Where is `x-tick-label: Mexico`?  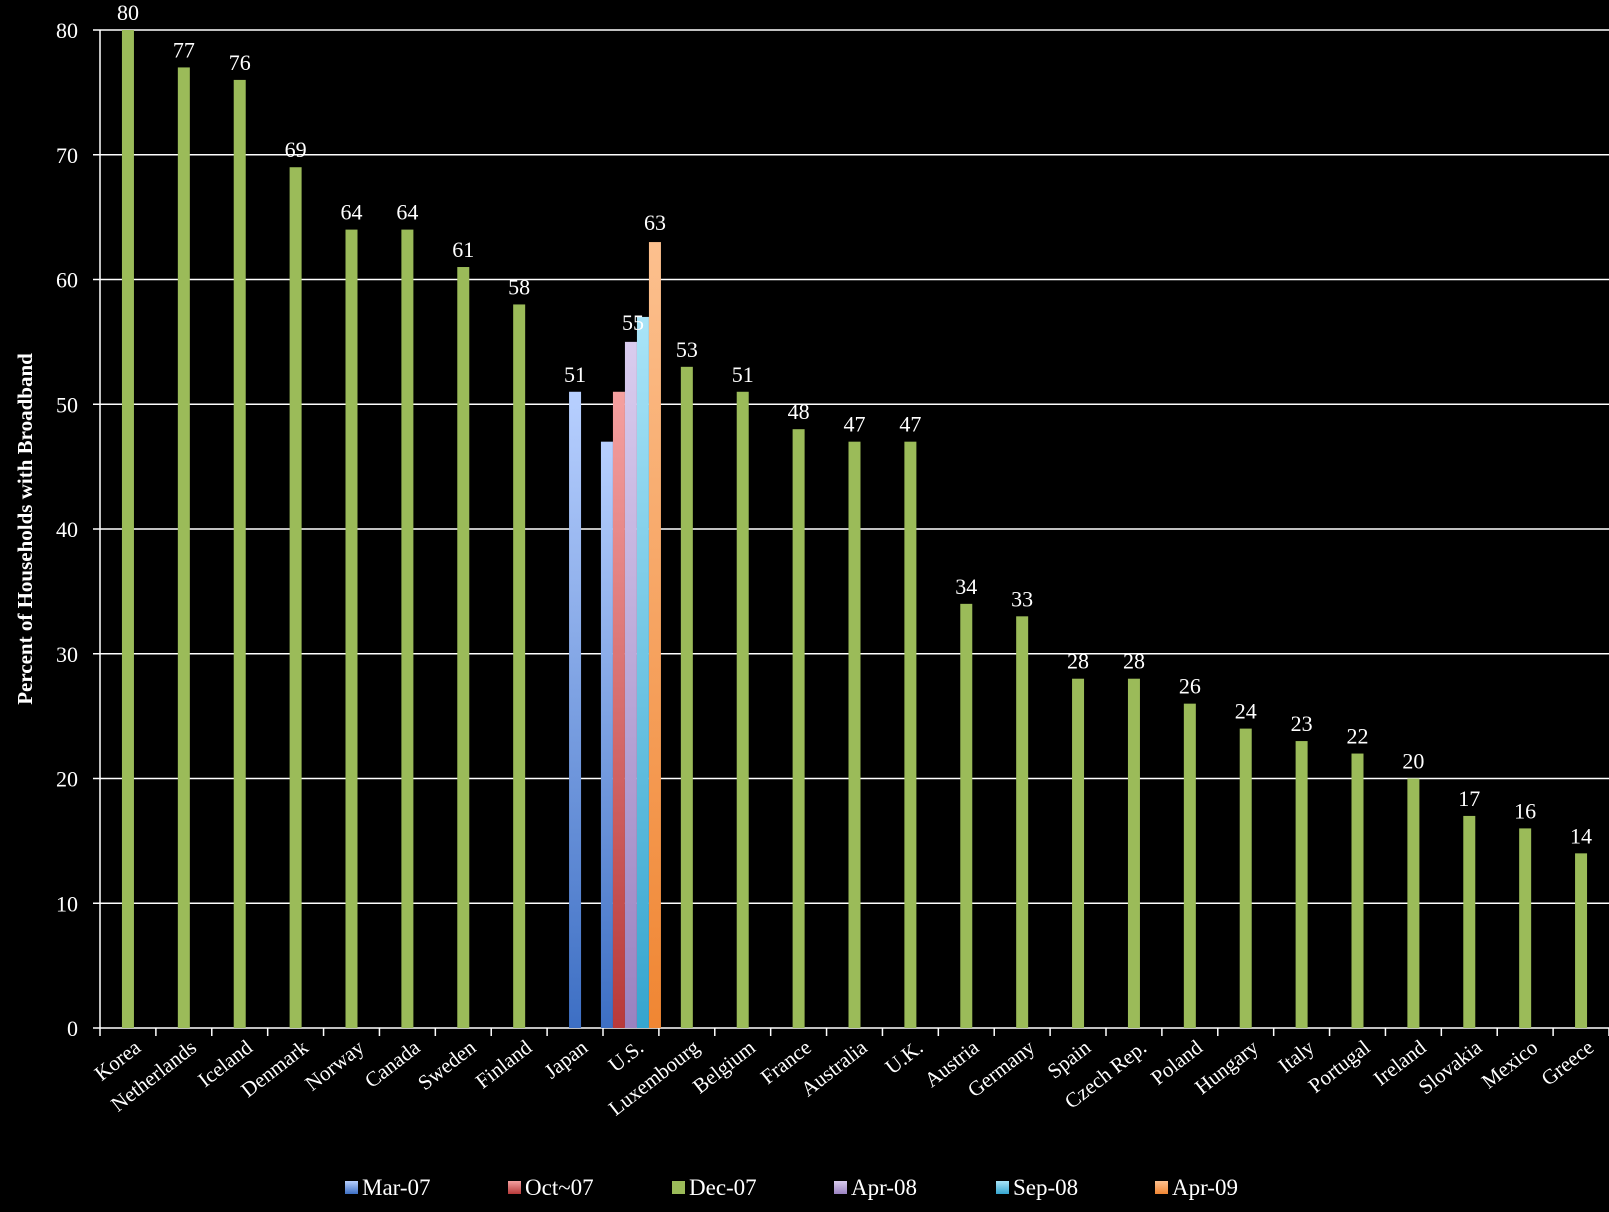 x-tick-label: Mexico is located at coordinates (1509, 1064).